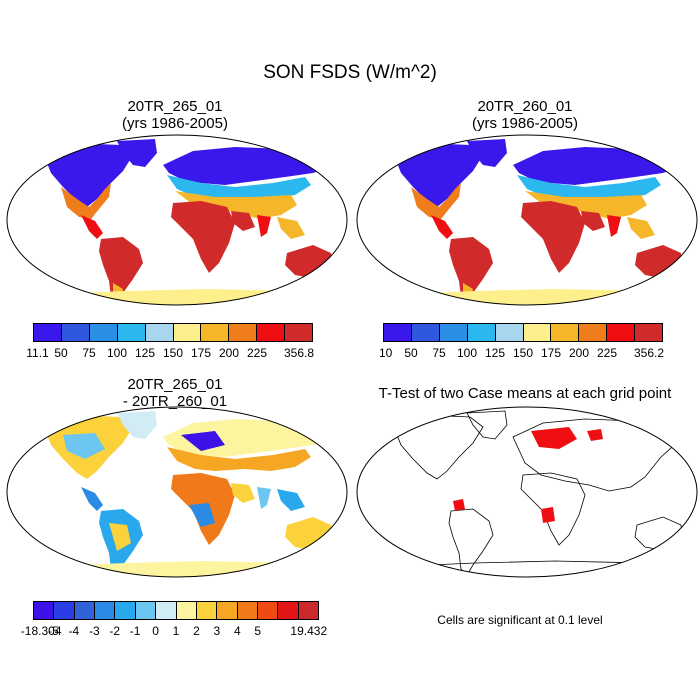 Image resolution: width=700 pixels, height=700 pixels. What do you see at coordinates (554, 438) in the screenshot?
I see `significant-europe` at bounding box center [554, 438].